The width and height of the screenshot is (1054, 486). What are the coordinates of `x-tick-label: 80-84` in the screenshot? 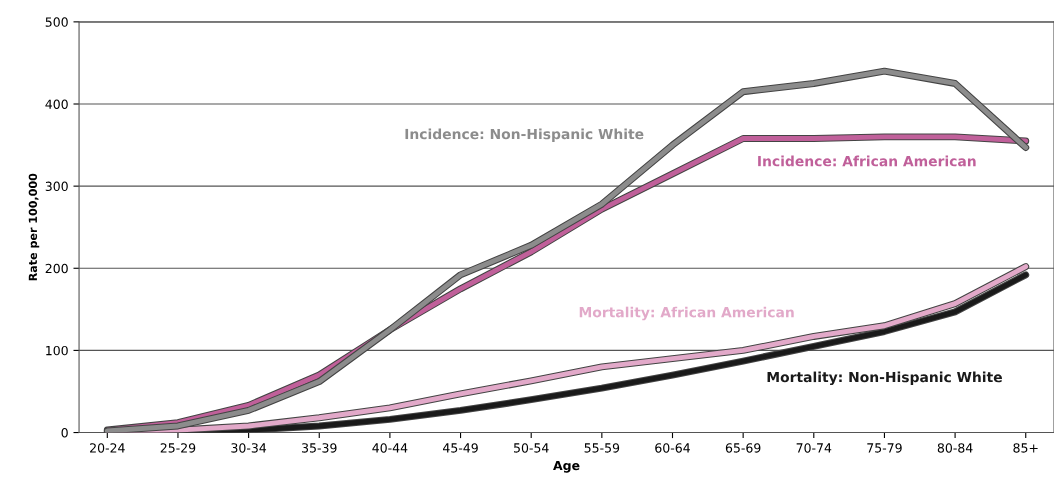 It's located at (955, 448).